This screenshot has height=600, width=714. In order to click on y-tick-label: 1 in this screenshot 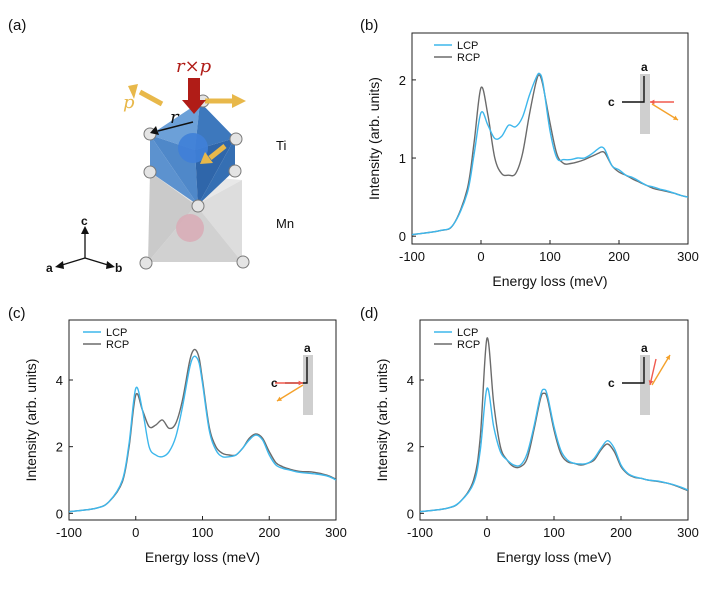, I will do `click(402, 158)`.